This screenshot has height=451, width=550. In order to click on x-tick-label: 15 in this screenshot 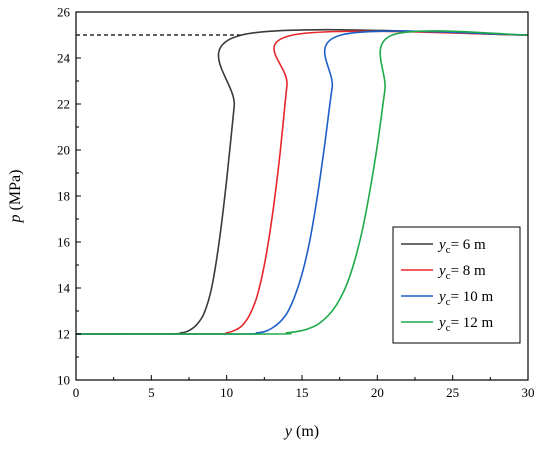, I will do `click(302, 392)`.